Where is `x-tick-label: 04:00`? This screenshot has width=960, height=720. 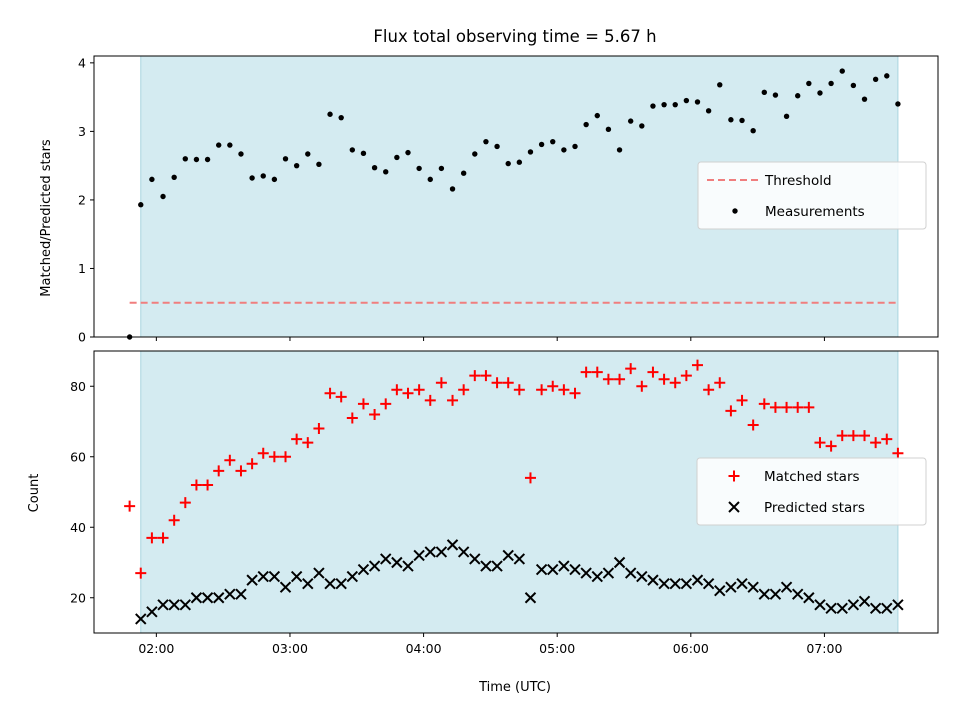
x-tick-label: 04:00 is located at coordinates (424, 648).